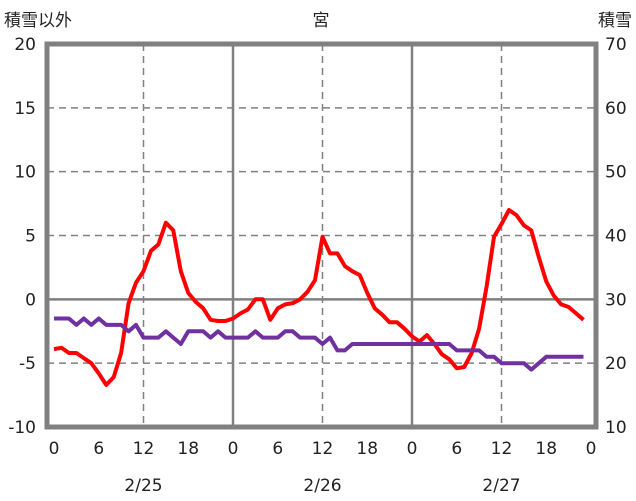  What do you see at coordinates (30, 300) in the screenshot?
I see `left-tick-label: 0` at bounding box center [30, 300].